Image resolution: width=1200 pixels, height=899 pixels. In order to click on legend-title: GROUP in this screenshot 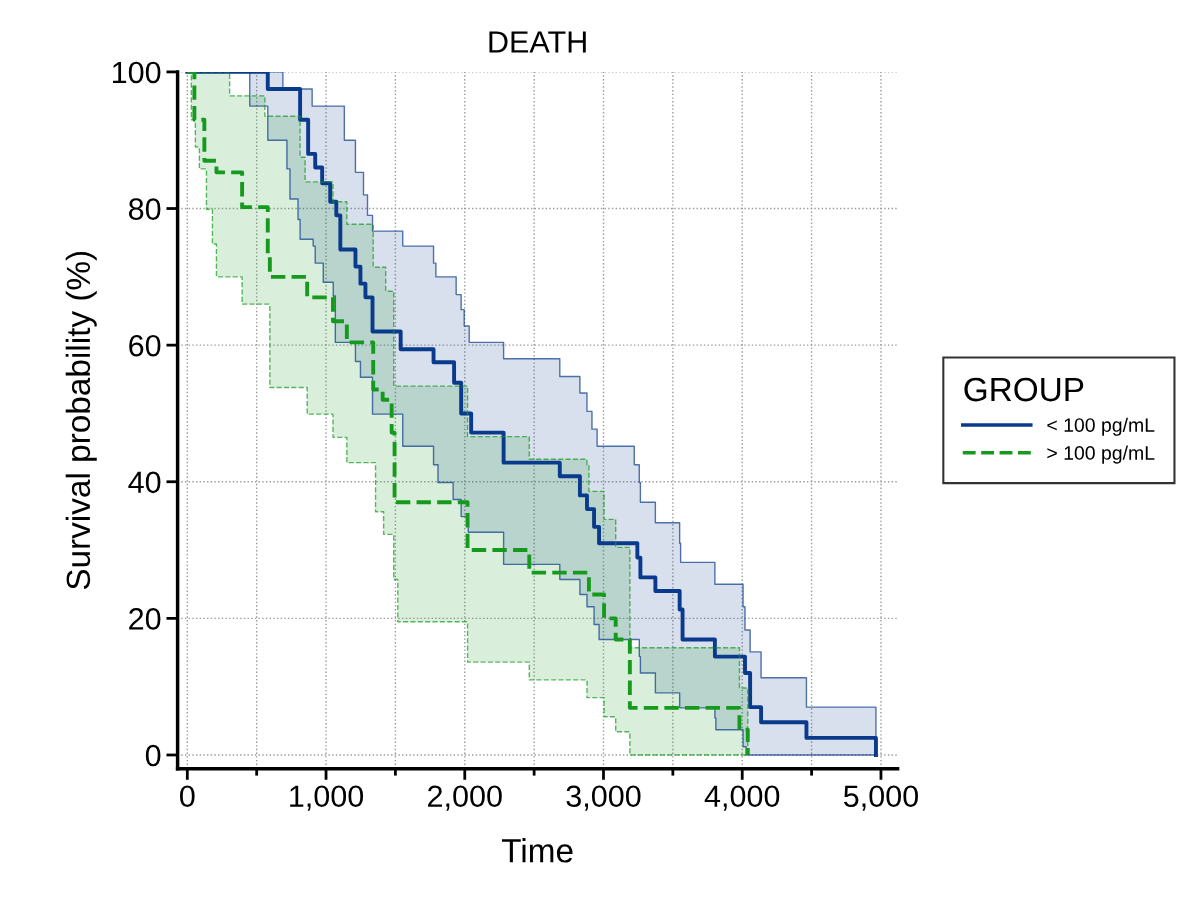, I will do `click(1024, 389)`.